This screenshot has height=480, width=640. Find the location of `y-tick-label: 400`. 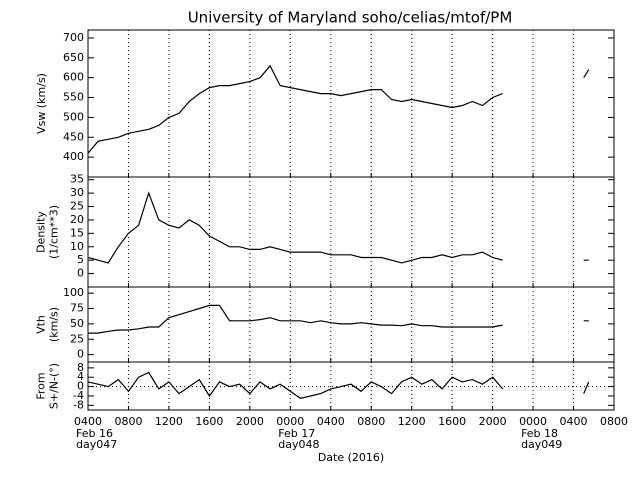

y-tick-label: 400 is located at coordinates (73, 156).